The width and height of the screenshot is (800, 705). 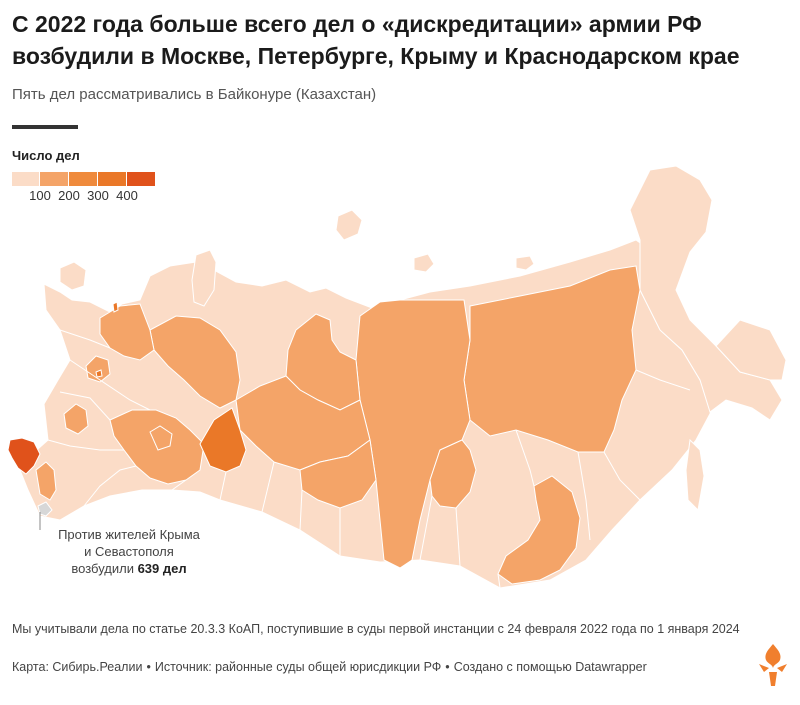 I want to click on region-tomsk, so click(x=338, y=474).